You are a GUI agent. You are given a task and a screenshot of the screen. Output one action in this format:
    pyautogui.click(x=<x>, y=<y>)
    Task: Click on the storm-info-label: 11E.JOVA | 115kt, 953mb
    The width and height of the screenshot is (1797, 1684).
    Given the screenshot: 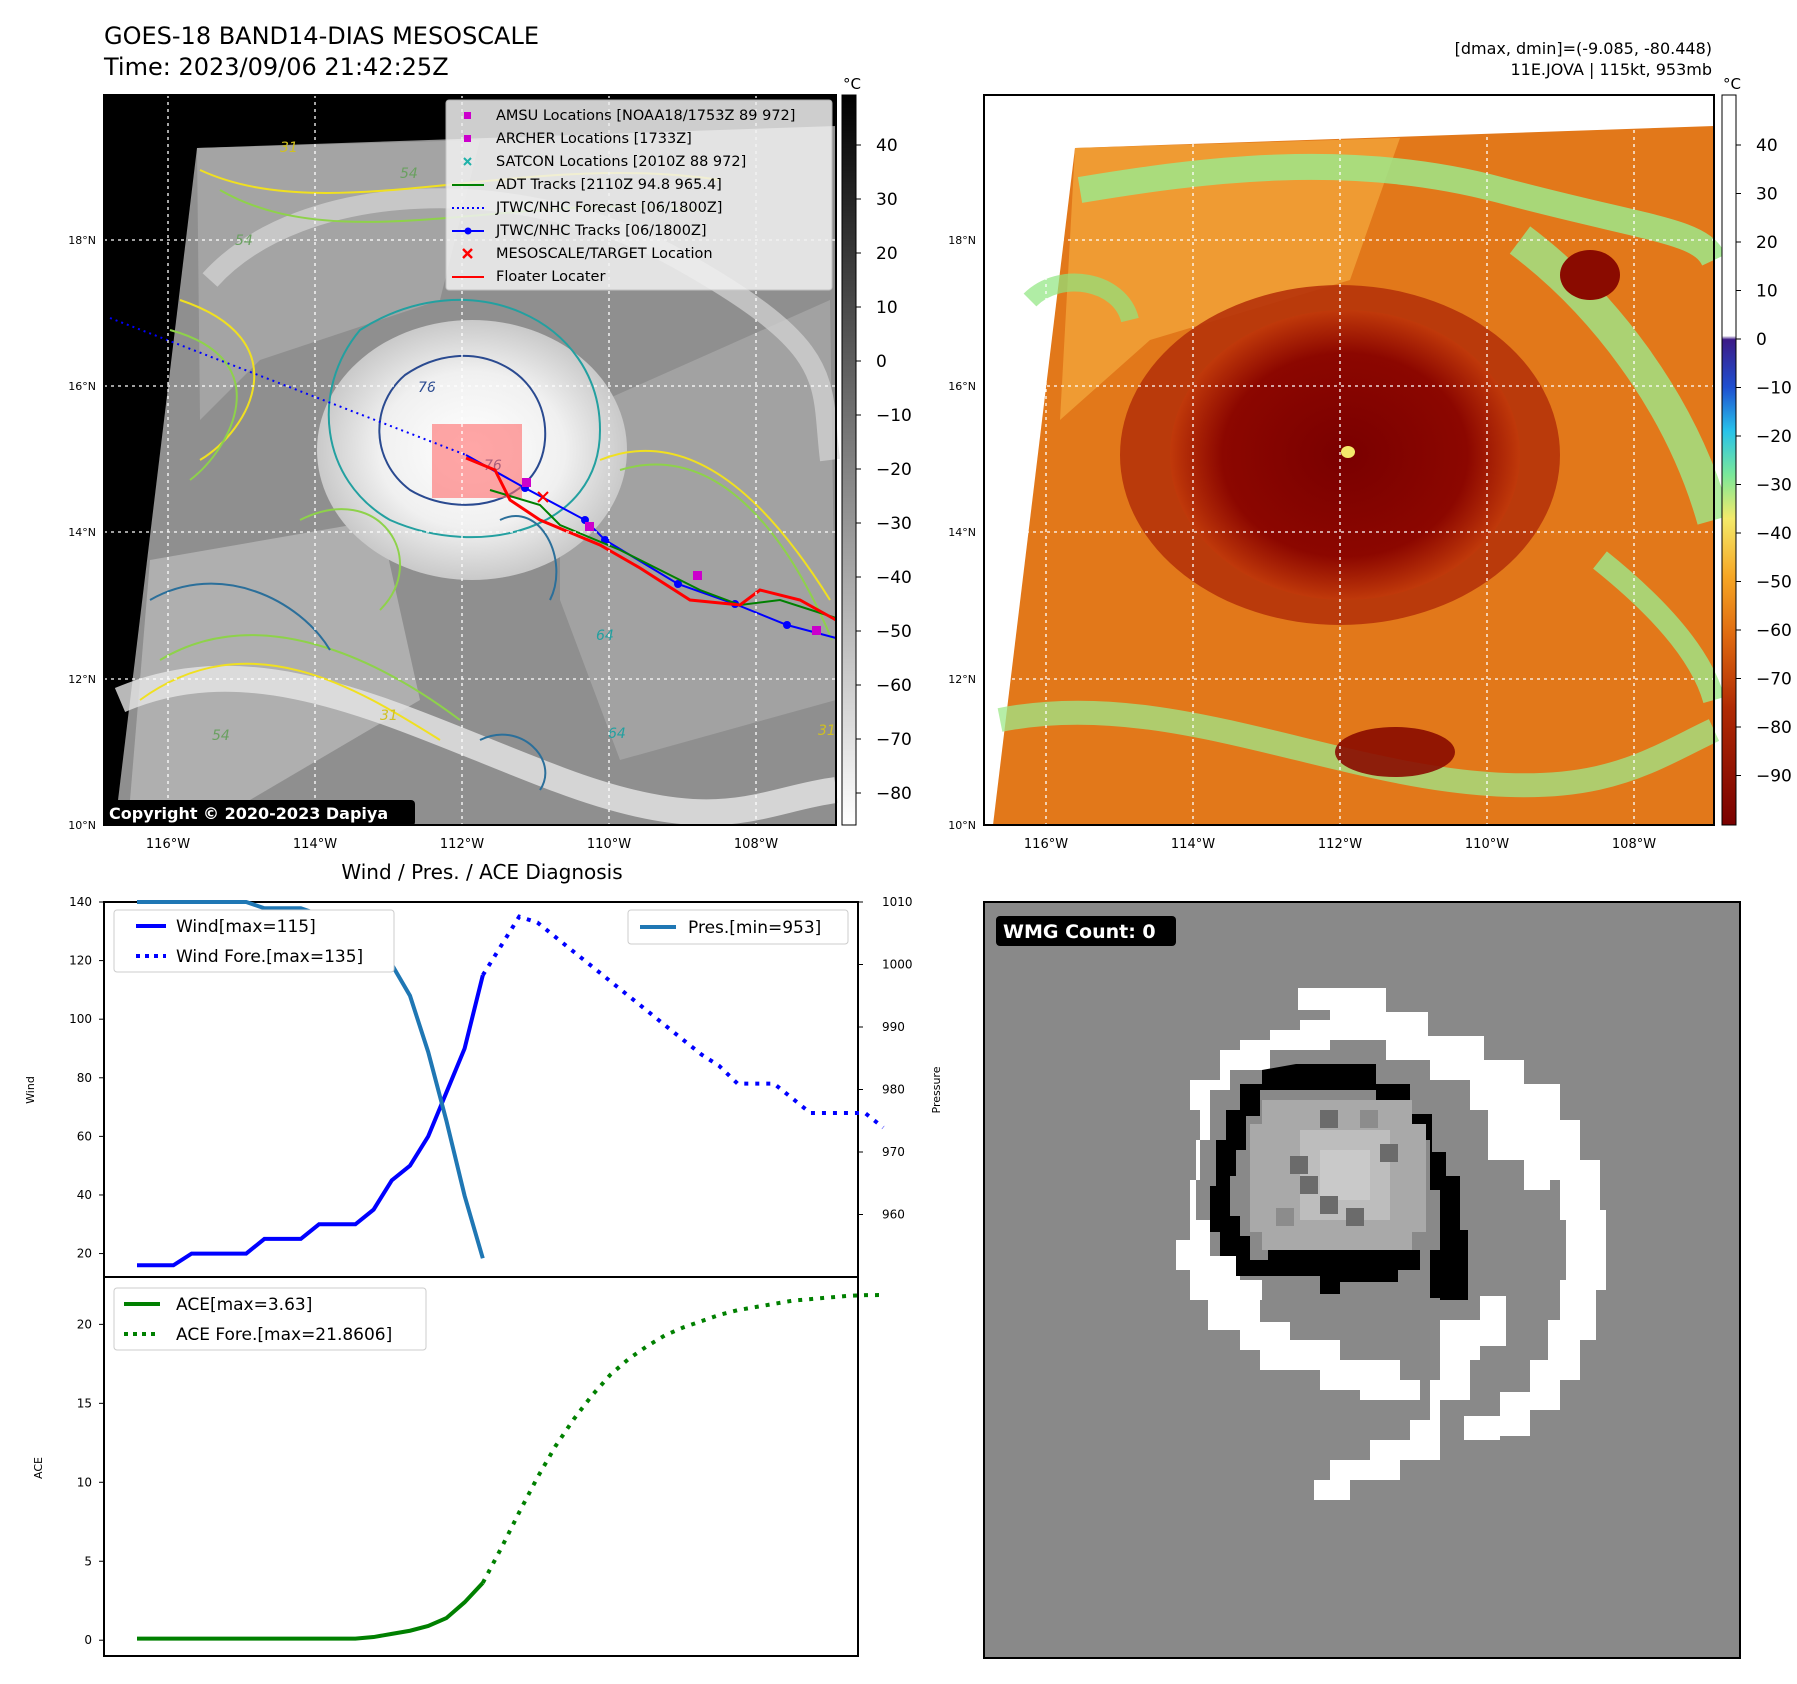 What is the action you would take?
    pyautogui.click(x=1611, y=69)
    